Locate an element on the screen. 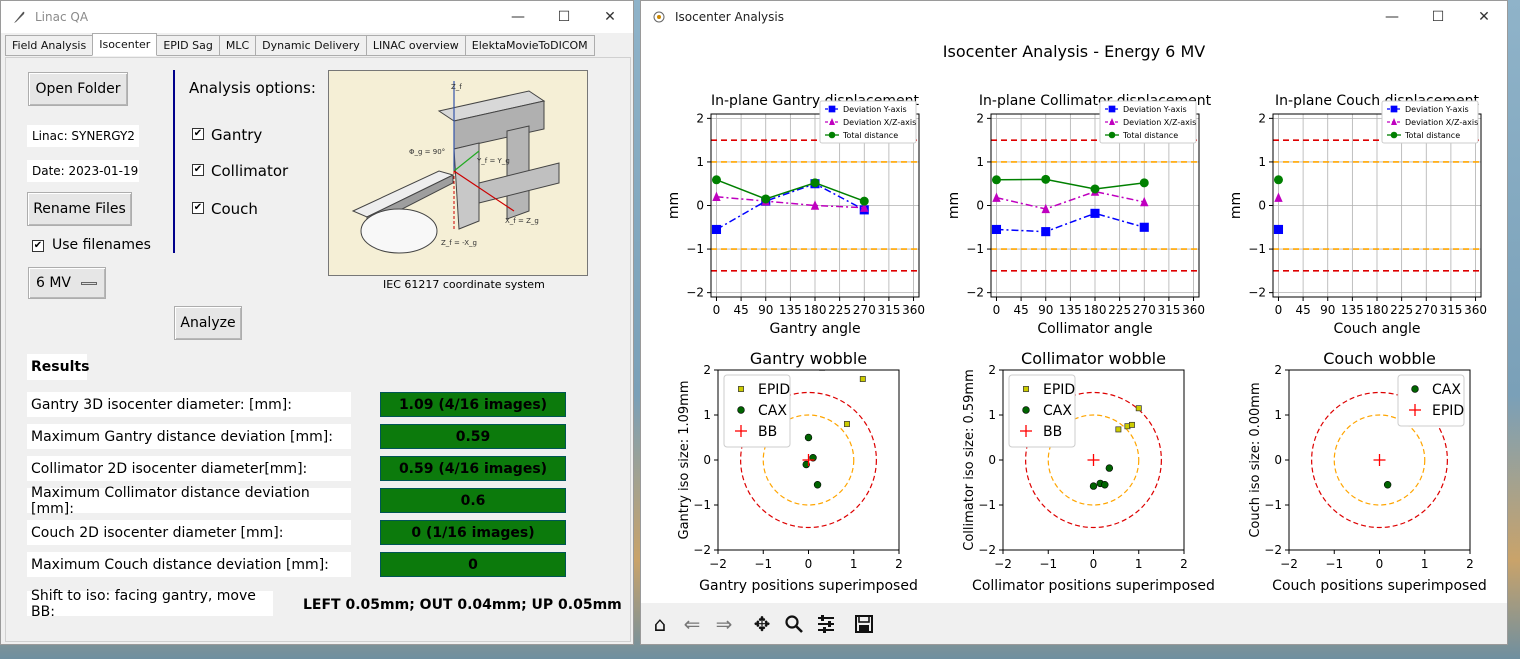 Image resolution: width=1520 pixels, height=659 pixels. collimator-checkbox: ✔ is located at coordinates (198, 170).